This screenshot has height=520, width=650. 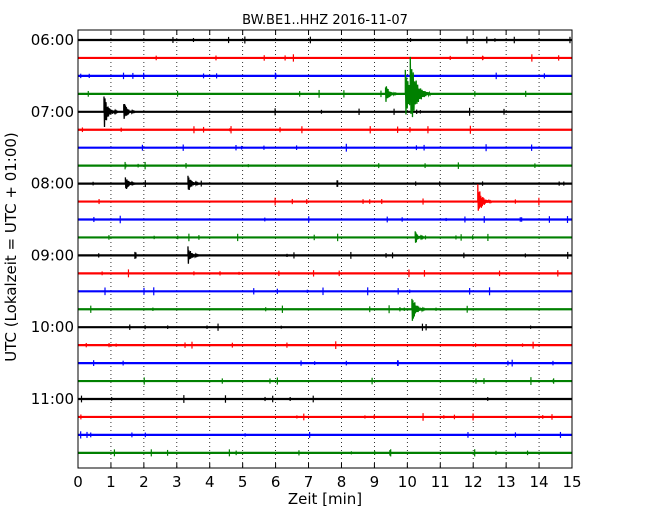 I want to click on y-tick-label-3: 09:00, so click(x=52, y=255).